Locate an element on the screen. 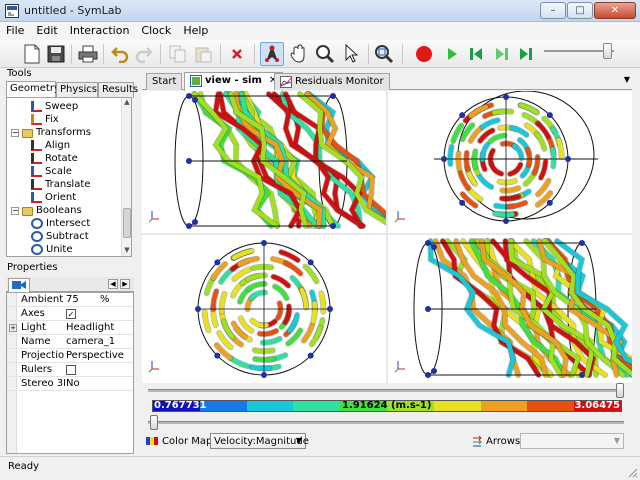  tab-start: Start is located at coordinates (164, 81).